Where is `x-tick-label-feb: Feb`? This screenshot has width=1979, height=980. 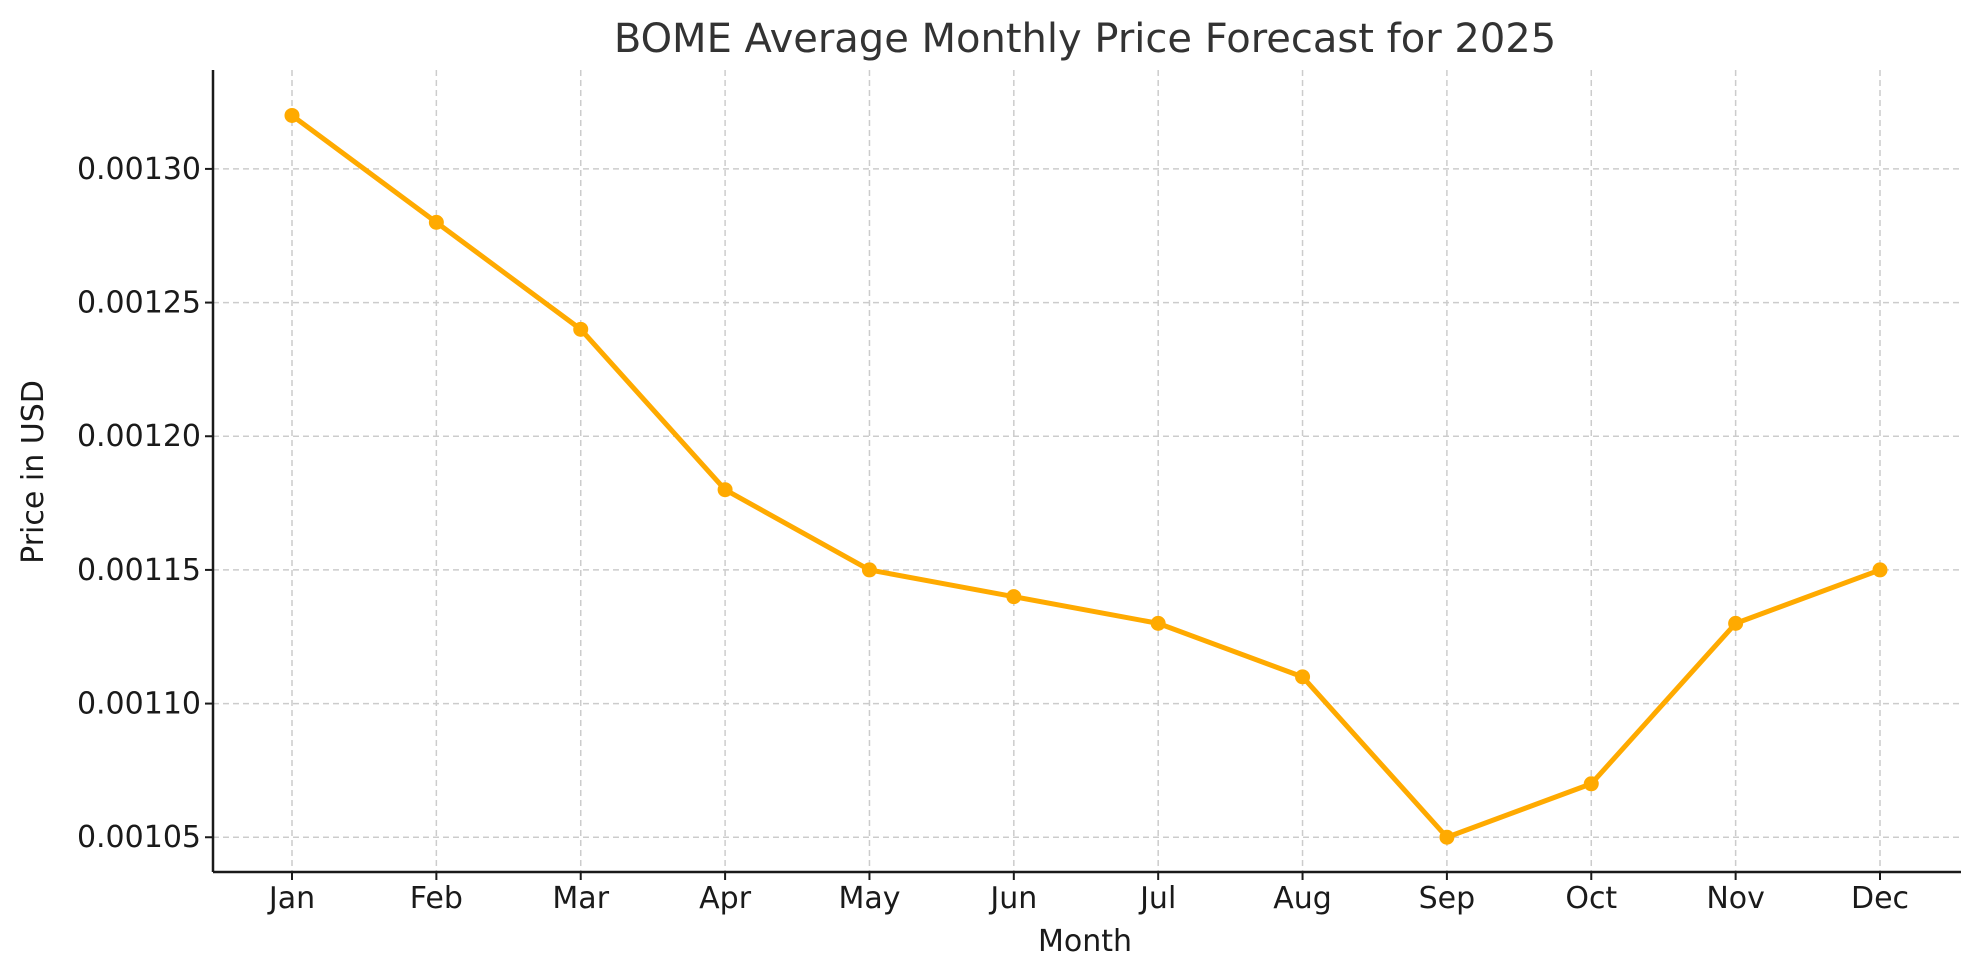 x-tick-label-feb: Feb is located at coordinates (436, 898).